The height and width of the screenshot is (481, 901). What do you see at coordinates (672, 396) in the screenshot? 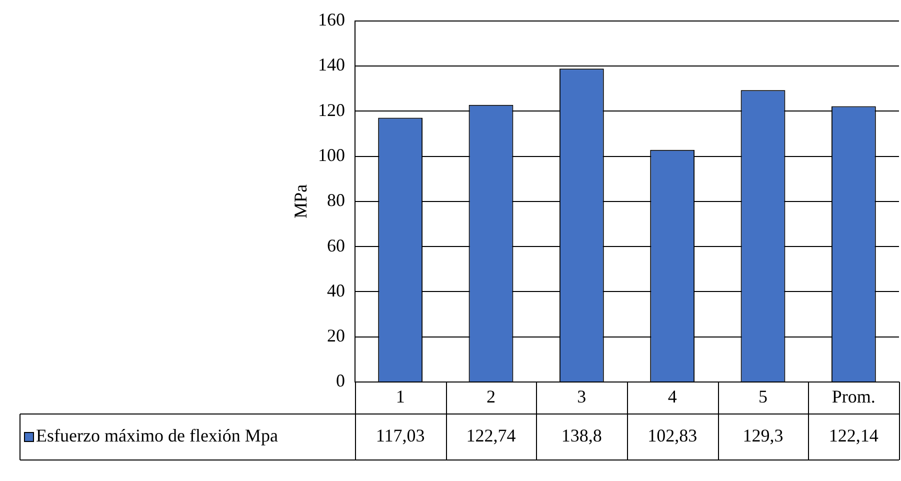
I see `x-tick-label: 4` at bounding box center [672, 396].